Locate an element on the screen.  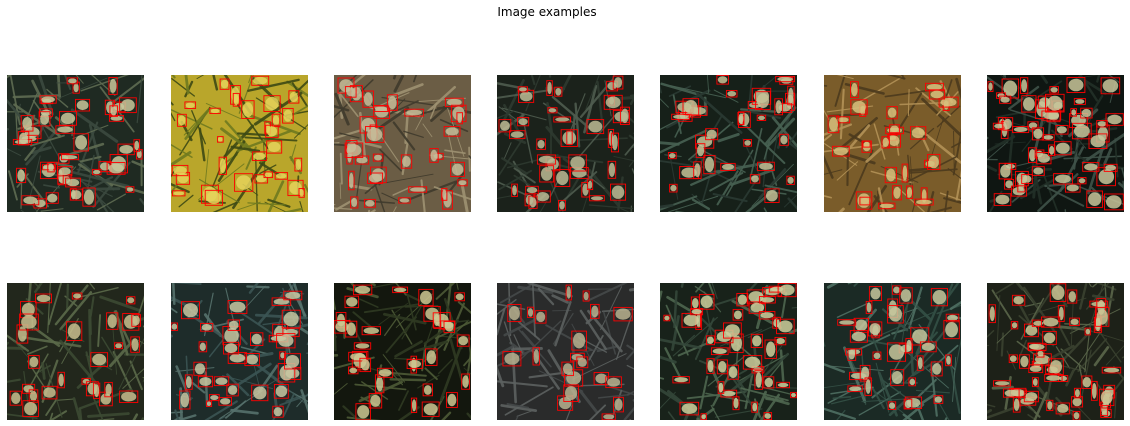
field-photo is located at coordinates (565, 143).